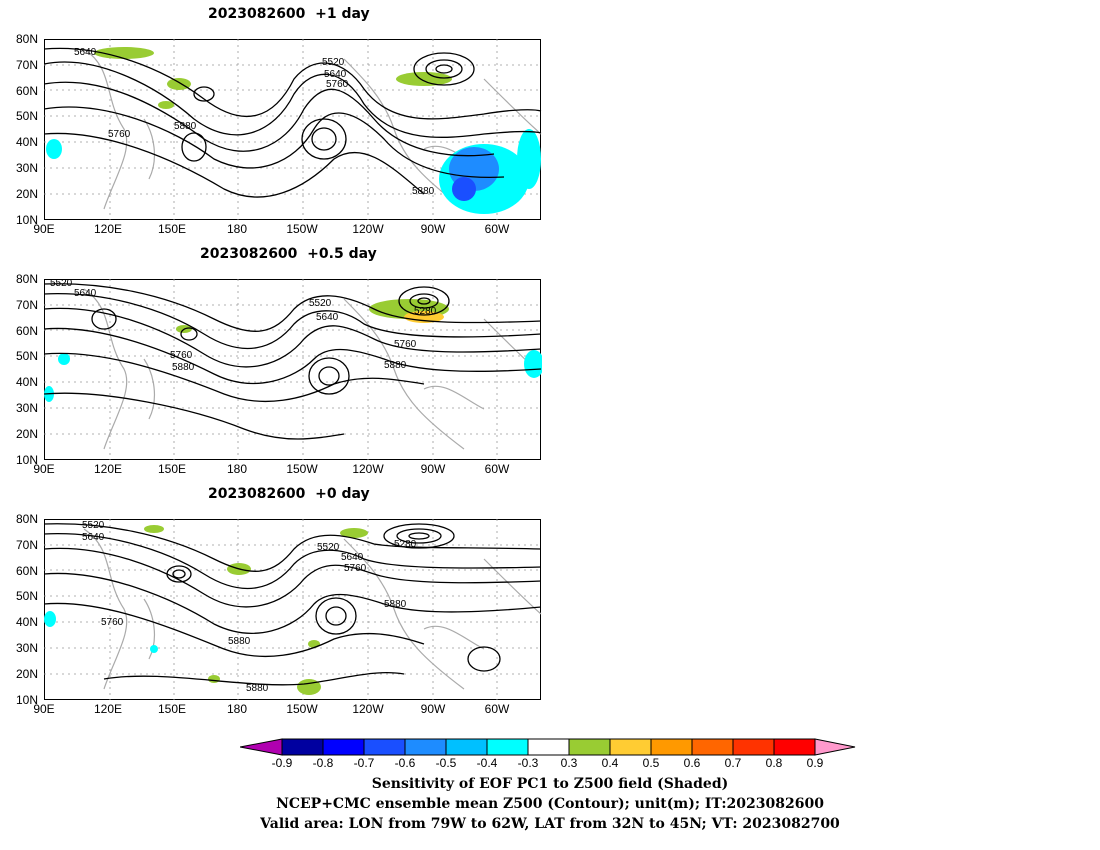 The width and height of the screenshot is (1100, 850). I want to click on contour-label: 5280, so click(405, 544).